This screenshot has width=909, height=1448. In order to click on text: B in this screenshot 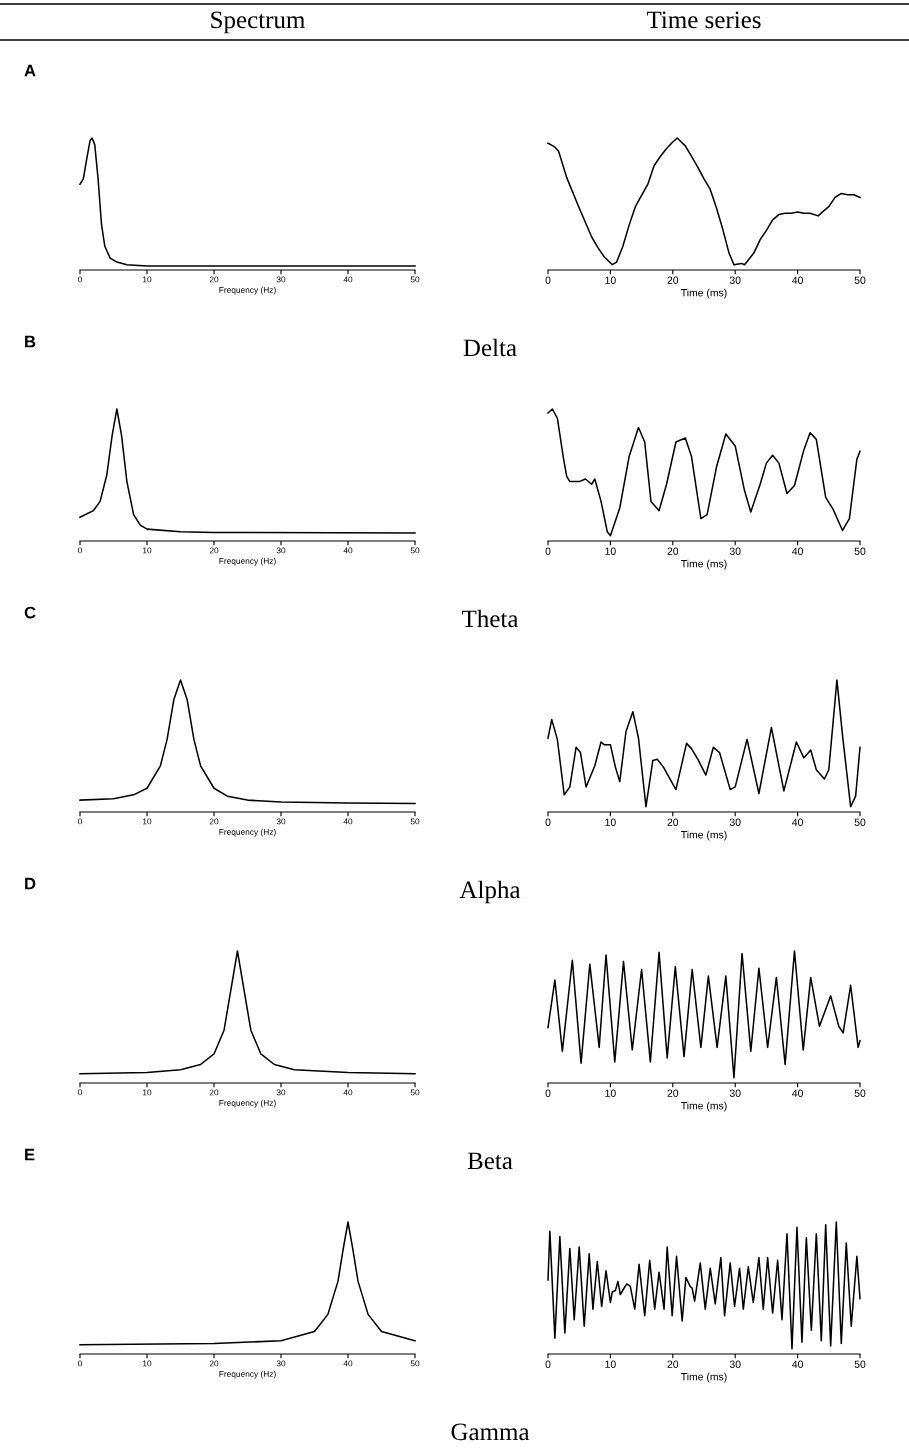, I will do `click(30, 341)`.